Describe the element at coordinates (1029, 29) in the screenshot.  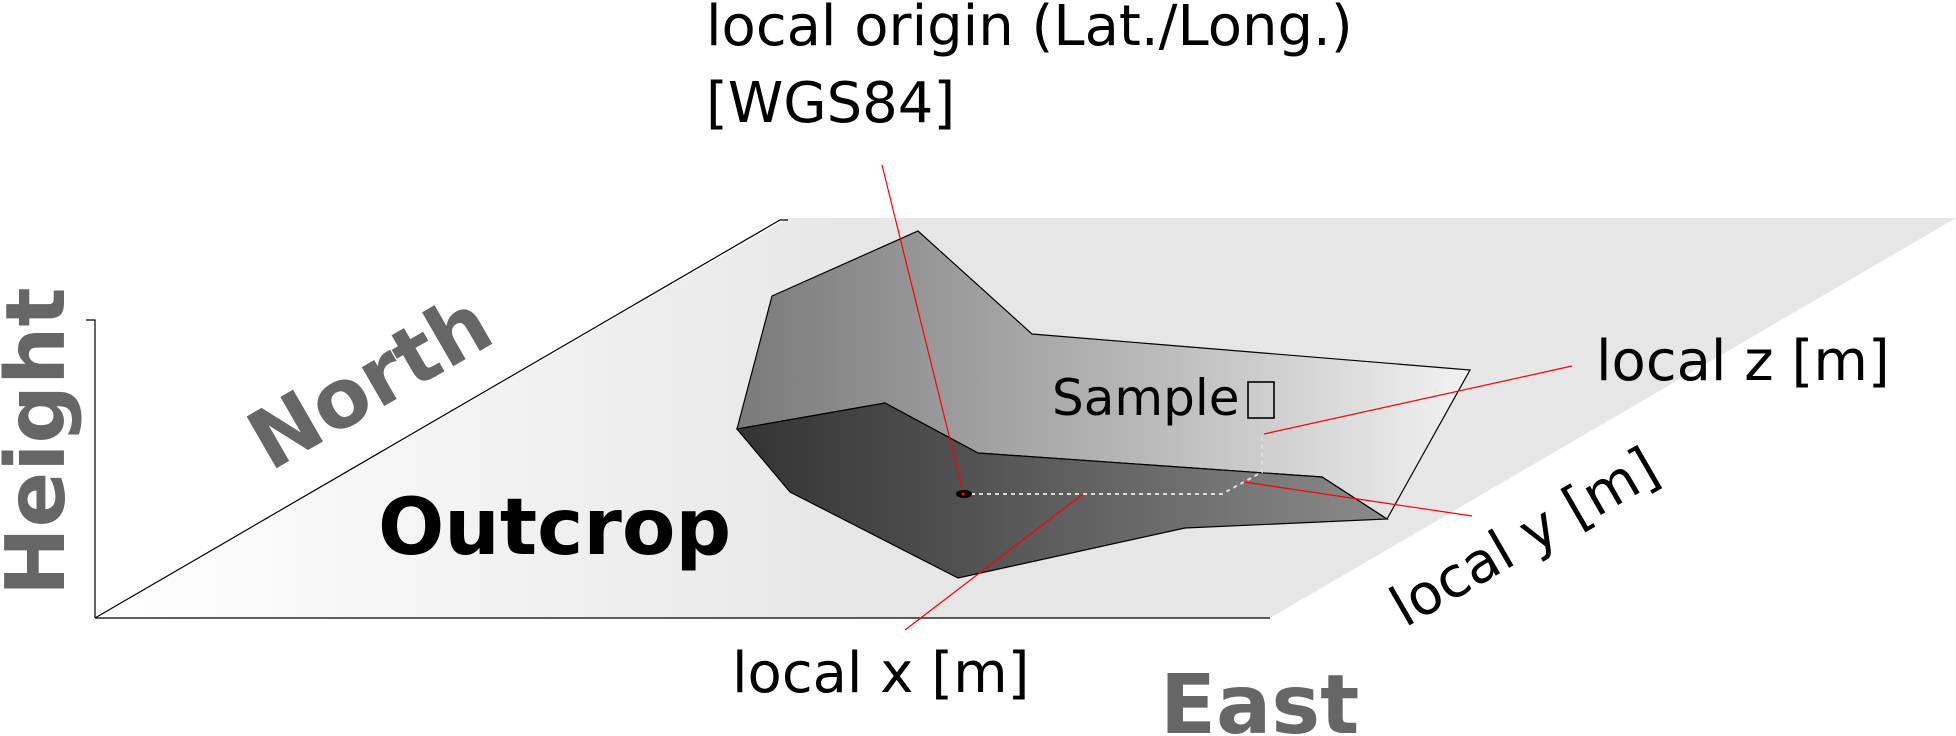
I see `origin-label-line1: local origin (Lat./Long.)` at that location.